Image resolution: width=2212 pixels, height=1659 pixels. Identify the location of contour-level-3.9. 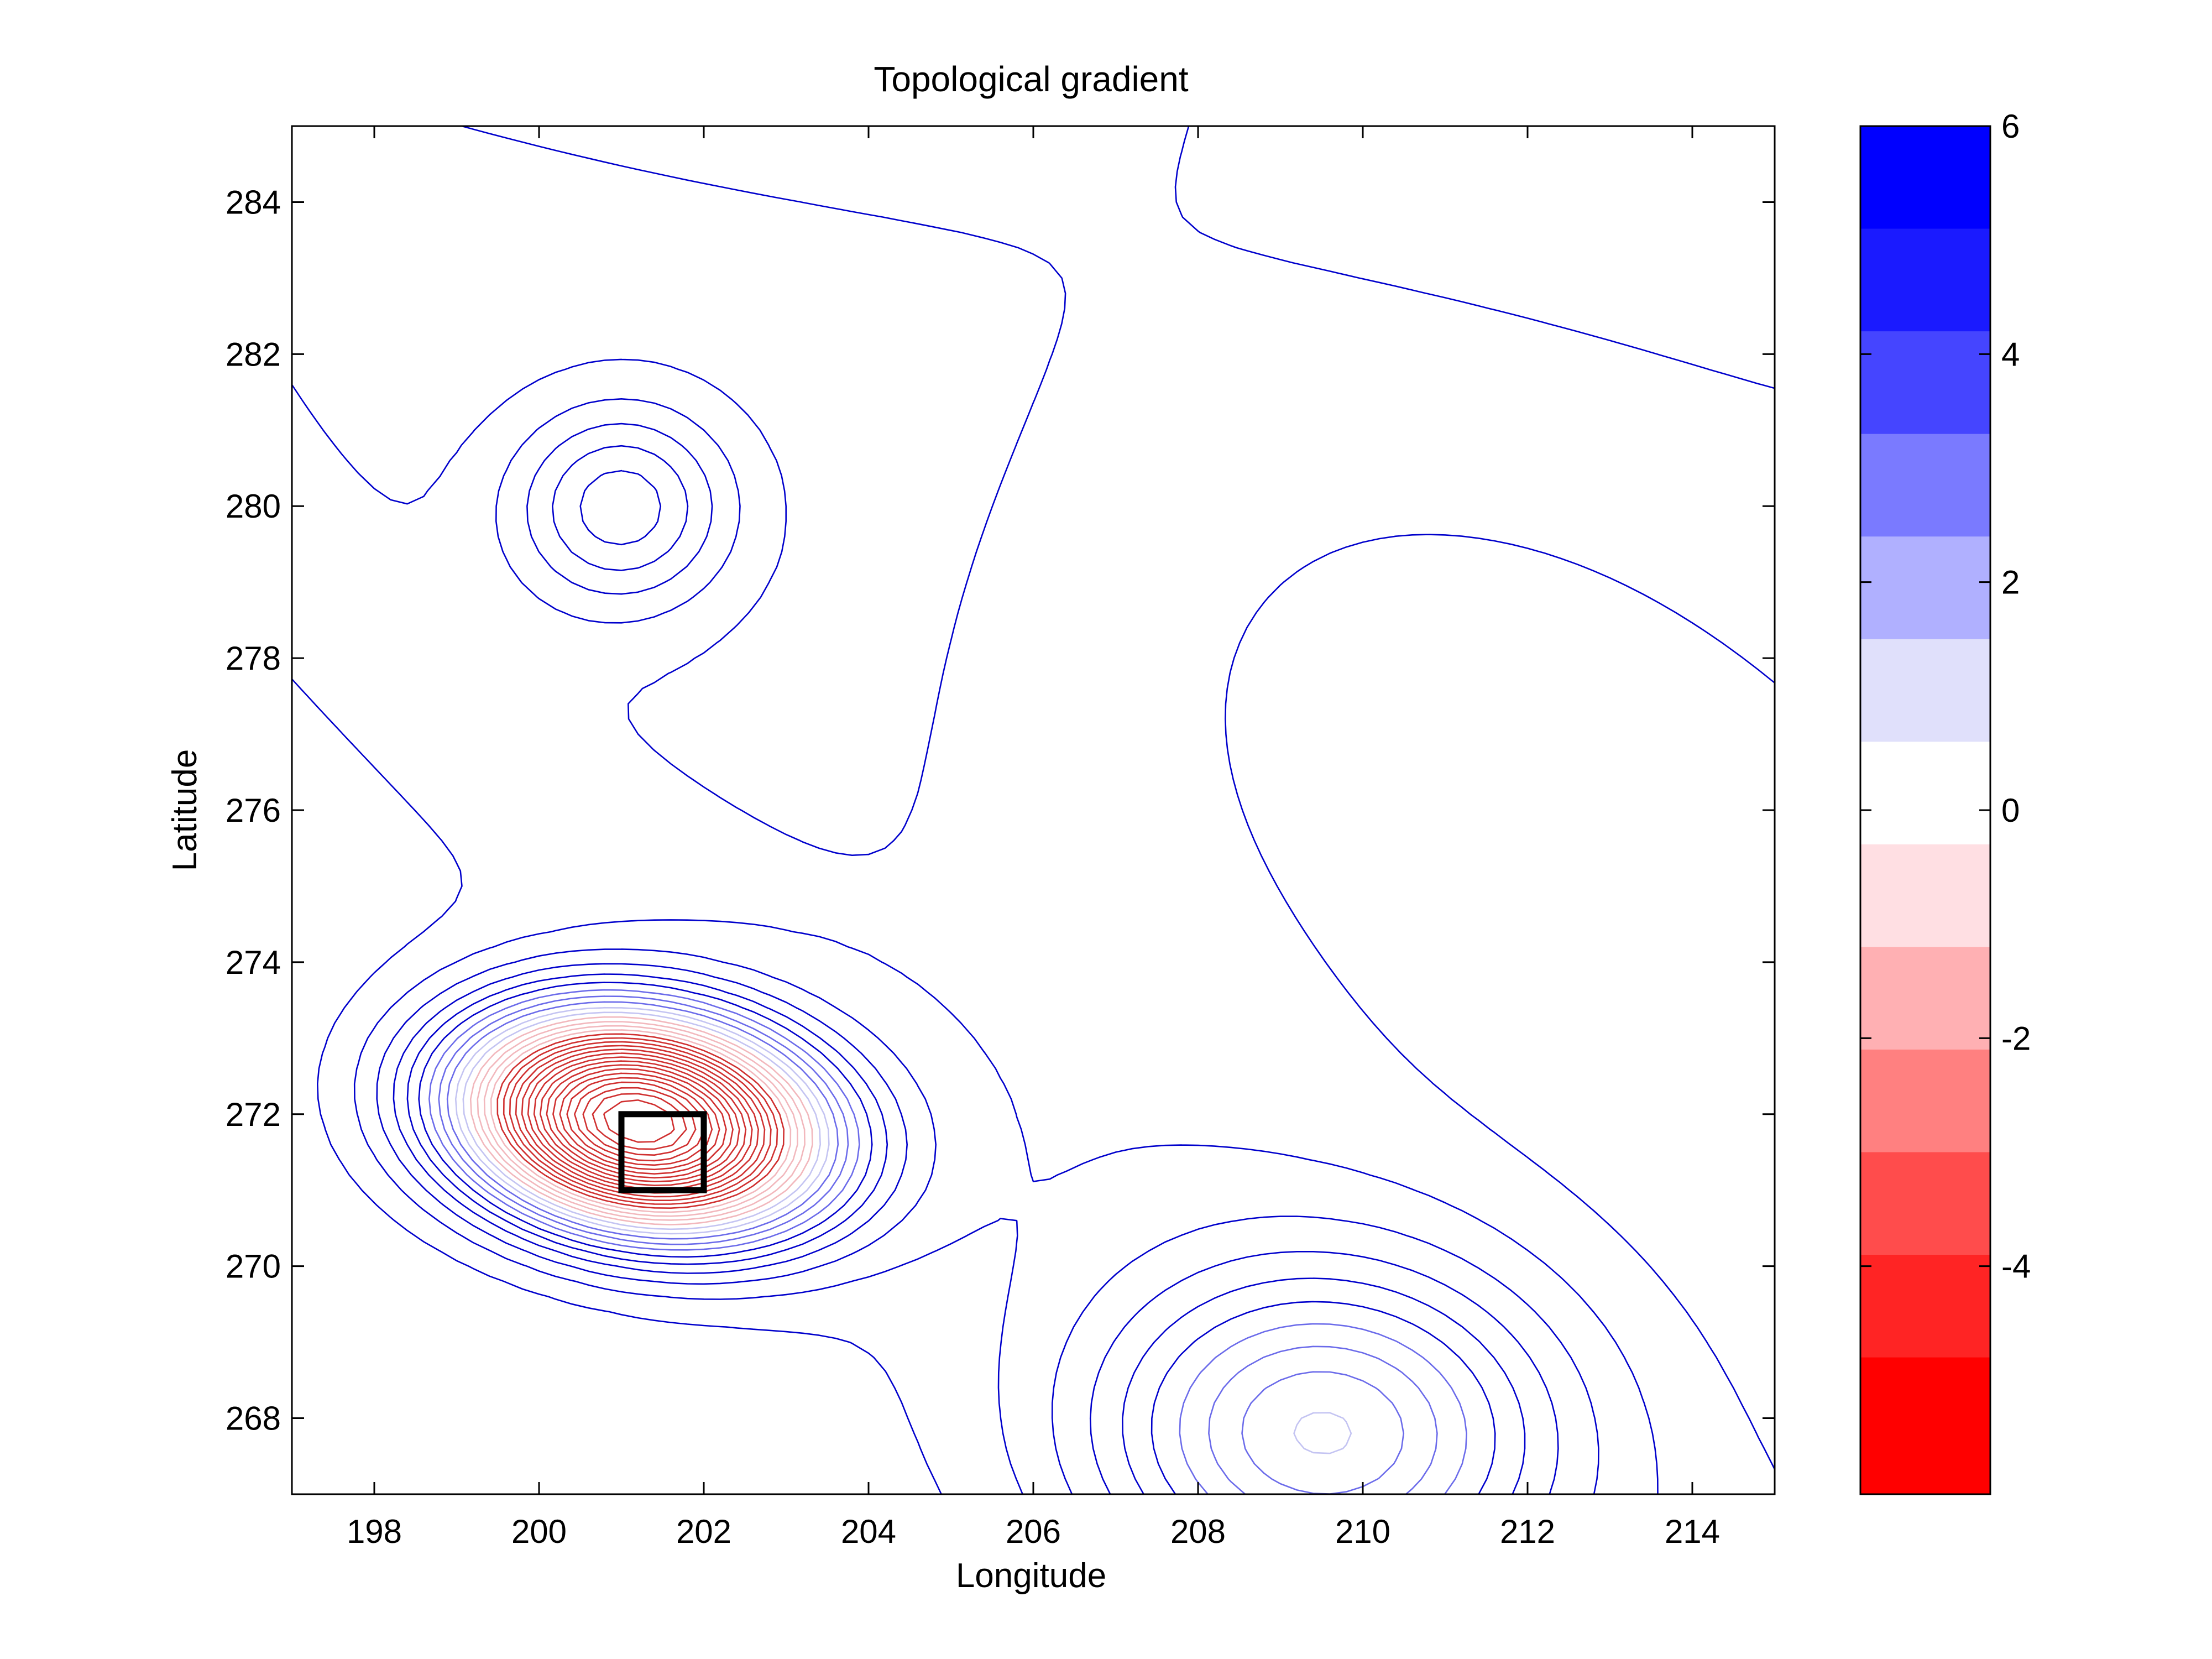
(620, 508).